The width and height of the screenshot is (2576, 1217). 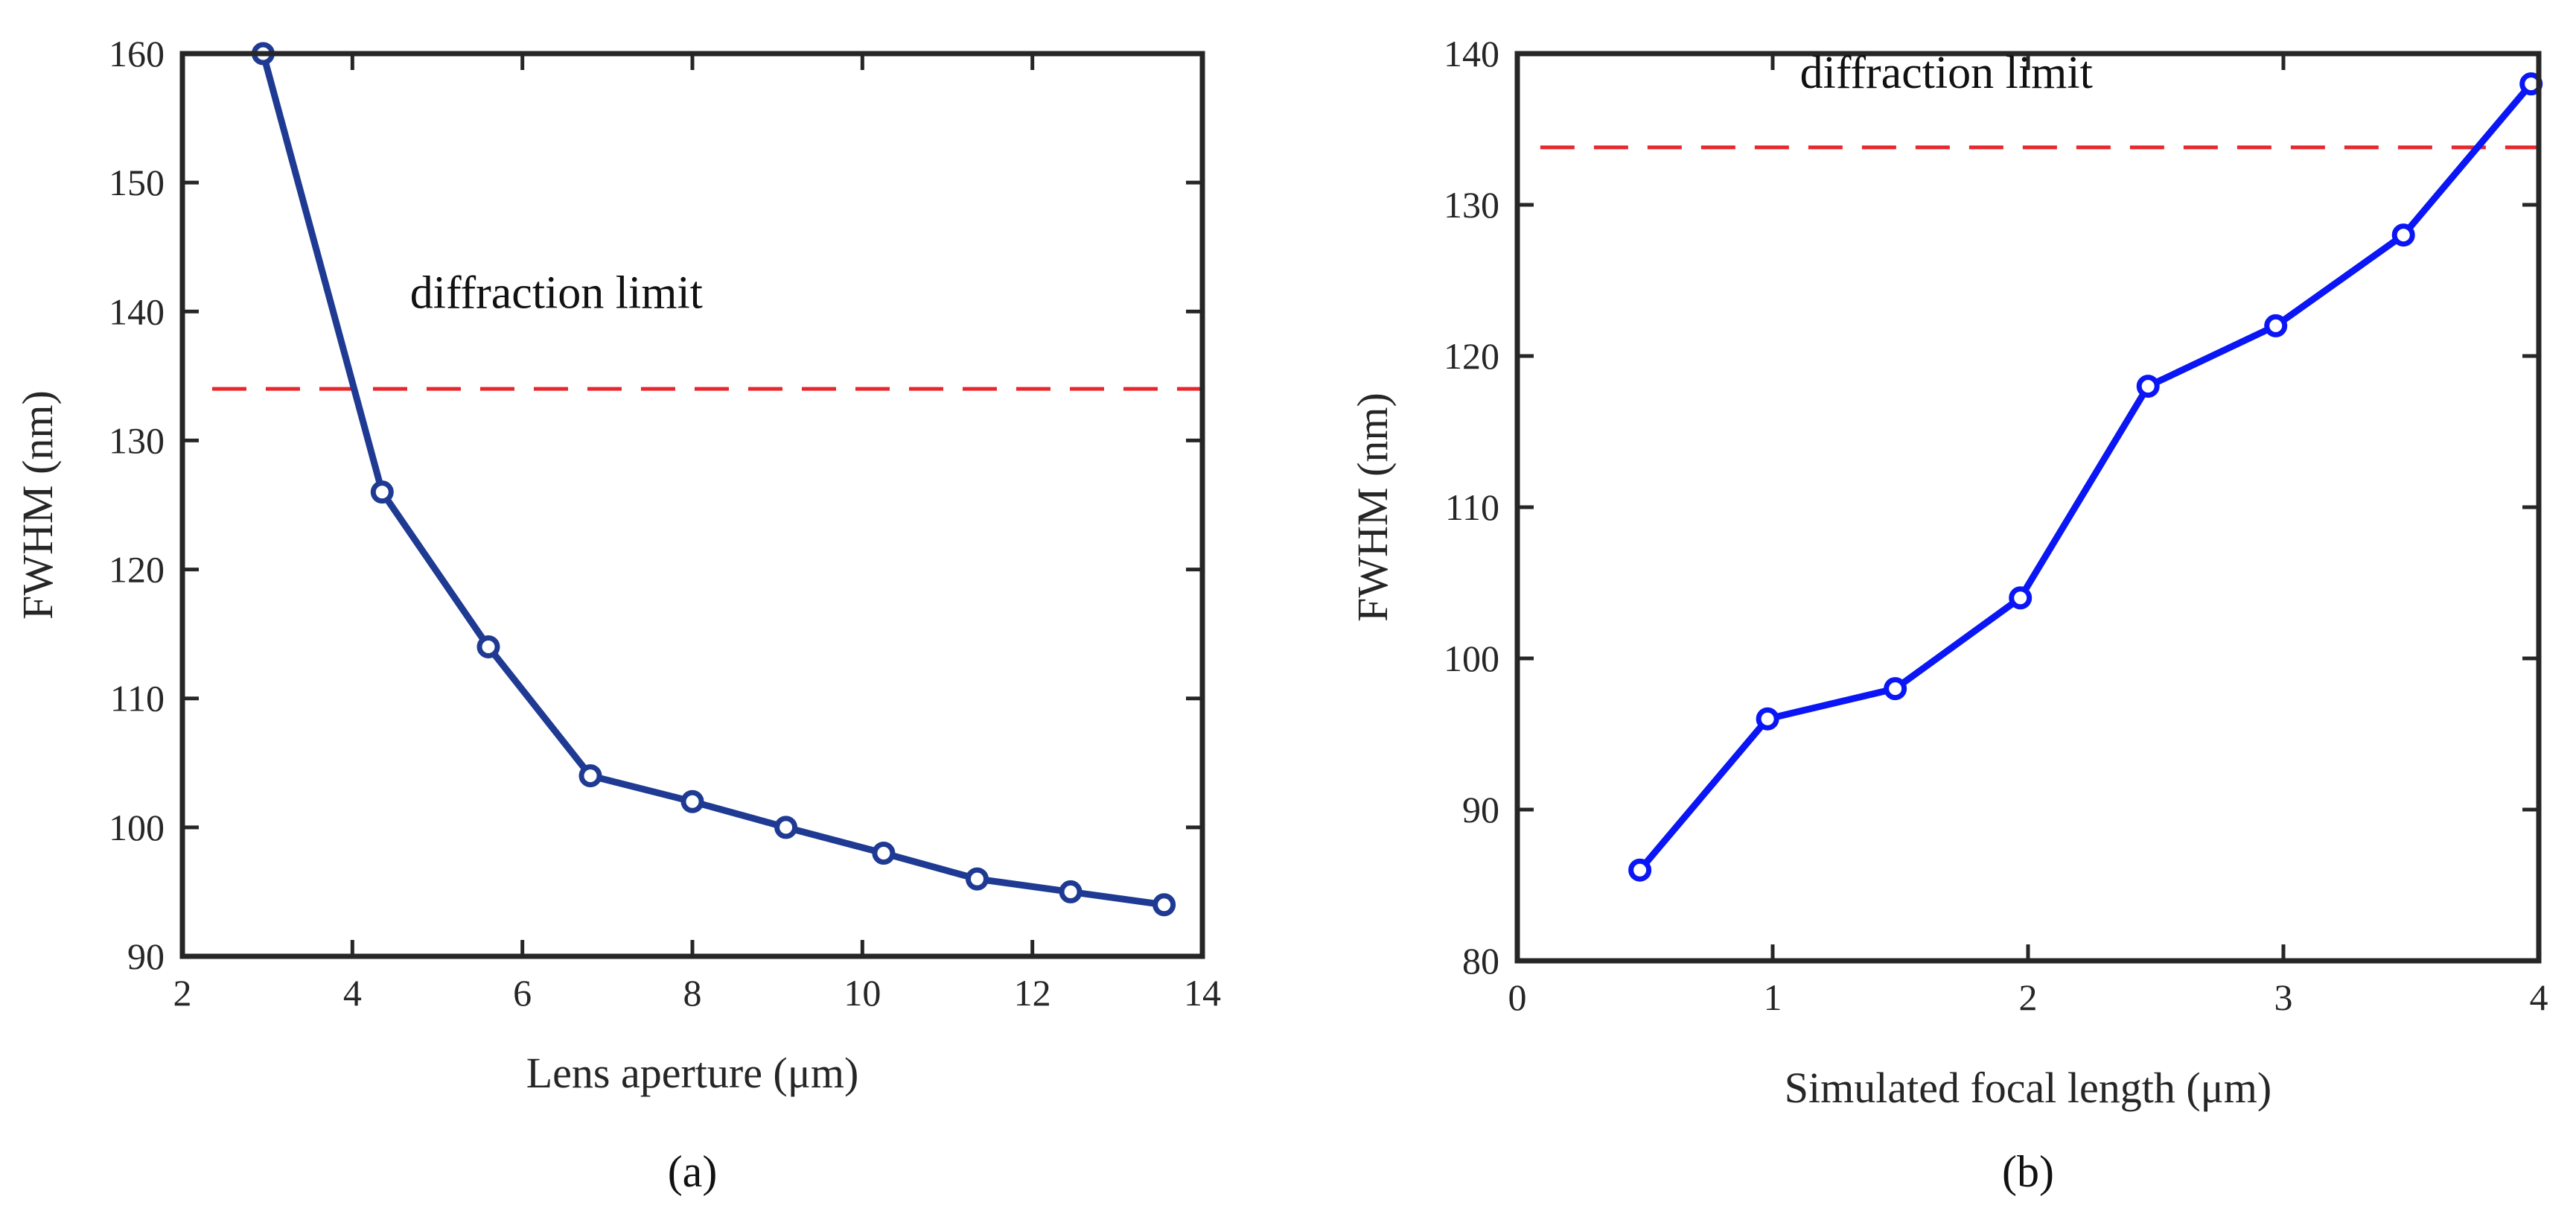 I want to click on x-tick-label: 6, so click(x=522, y=993).